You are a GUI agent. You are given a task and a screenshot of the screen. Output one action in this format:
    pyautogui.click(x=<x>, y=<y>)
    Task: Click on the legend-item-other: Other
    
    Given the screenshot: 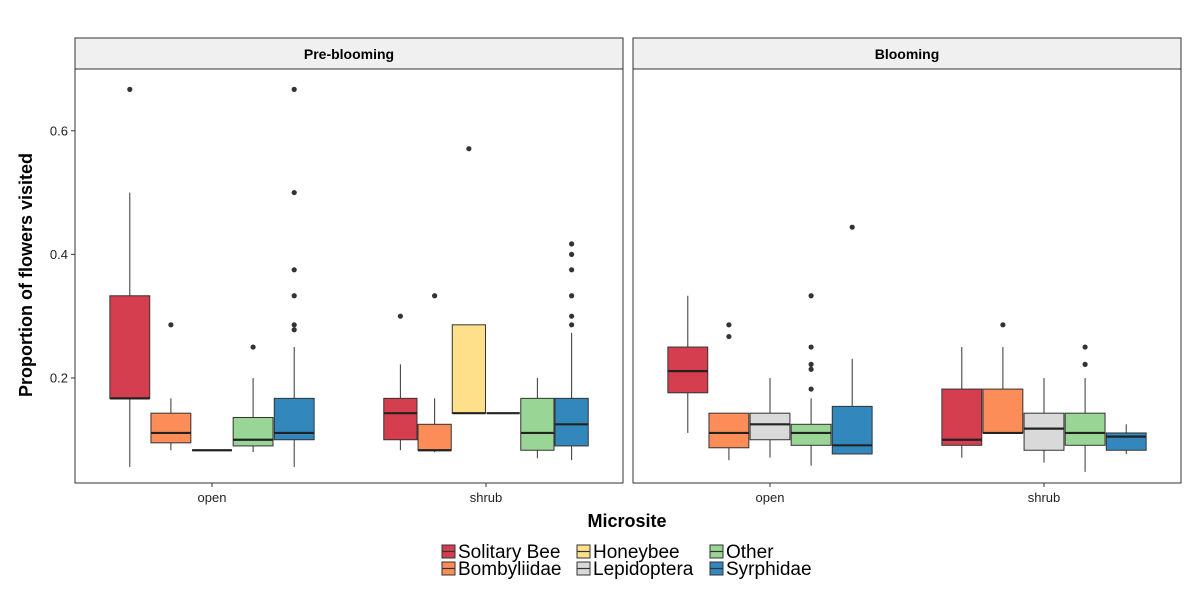 What is the action you would take?
    pyautogui.click(x=741, y=552)
    